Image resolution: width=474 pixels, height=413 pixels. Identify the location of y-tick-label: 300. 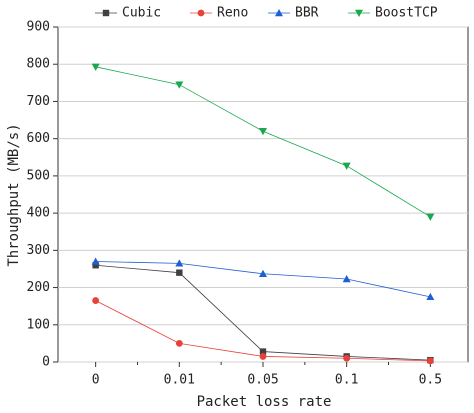
(38, 250).